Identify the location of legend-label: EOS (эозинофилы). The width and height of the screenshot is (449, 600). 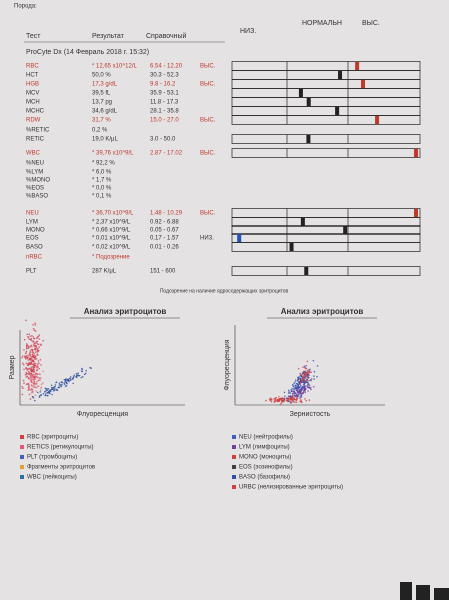
(266, 468).